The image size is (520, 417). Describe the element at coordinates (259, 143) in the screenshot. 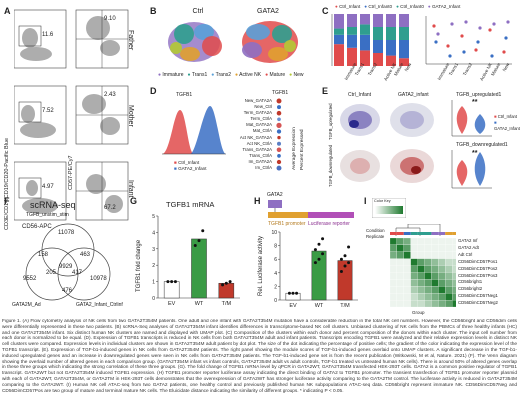

I see `dot-row-label: Act NK_CtrlA` at that location.